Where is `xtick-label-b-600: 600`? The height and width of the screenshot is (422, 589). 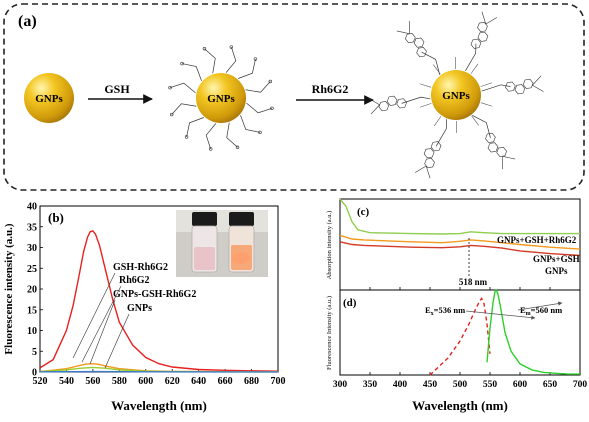 xtick-label-b-600: 600 is located at coordinates (145, 381).